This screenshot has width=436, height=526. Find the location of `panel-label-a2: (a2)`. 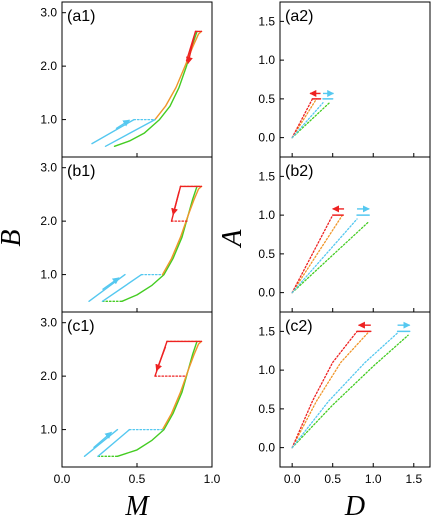

panel-label-a2: (a2) is located at coordinates (299, 16).